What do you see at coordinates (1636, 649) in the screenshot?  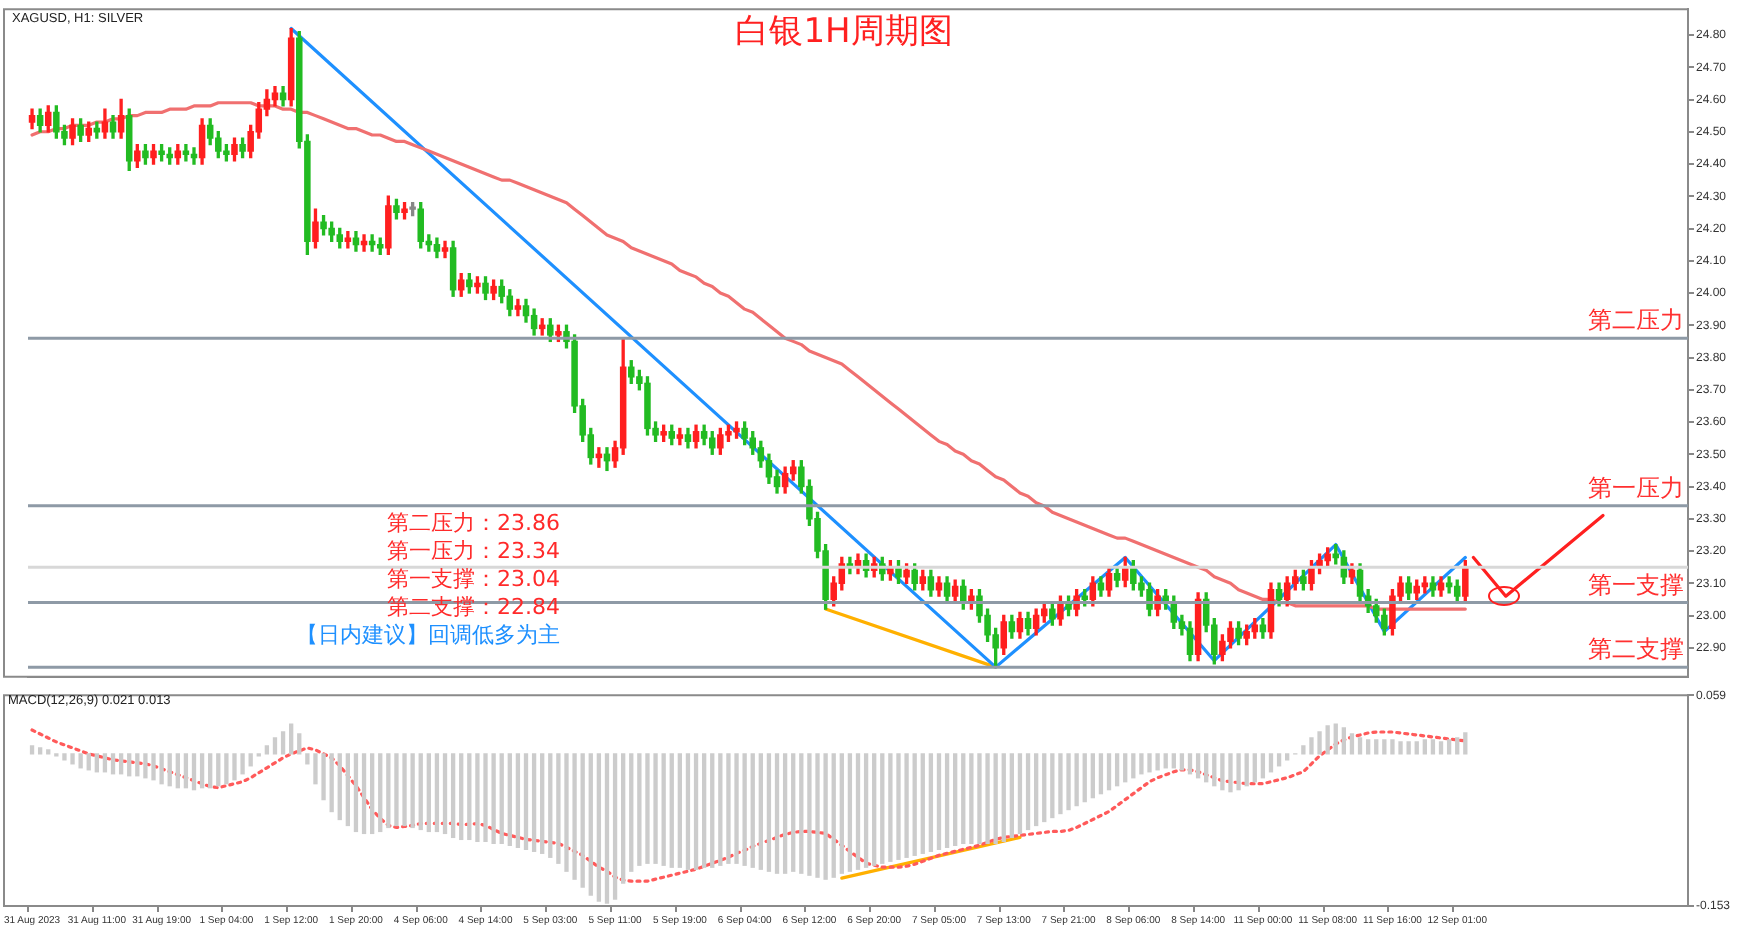 I see `ref-line-label: 第二支撑` at bounding box center [1636, 649].